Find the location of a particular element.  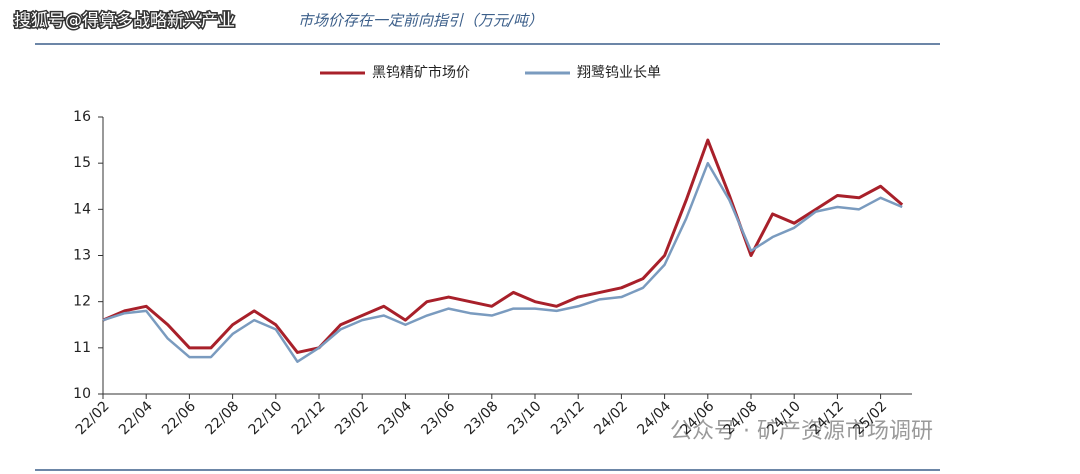

x-tick-label: 22/10 is located at coordinates (266, 418).